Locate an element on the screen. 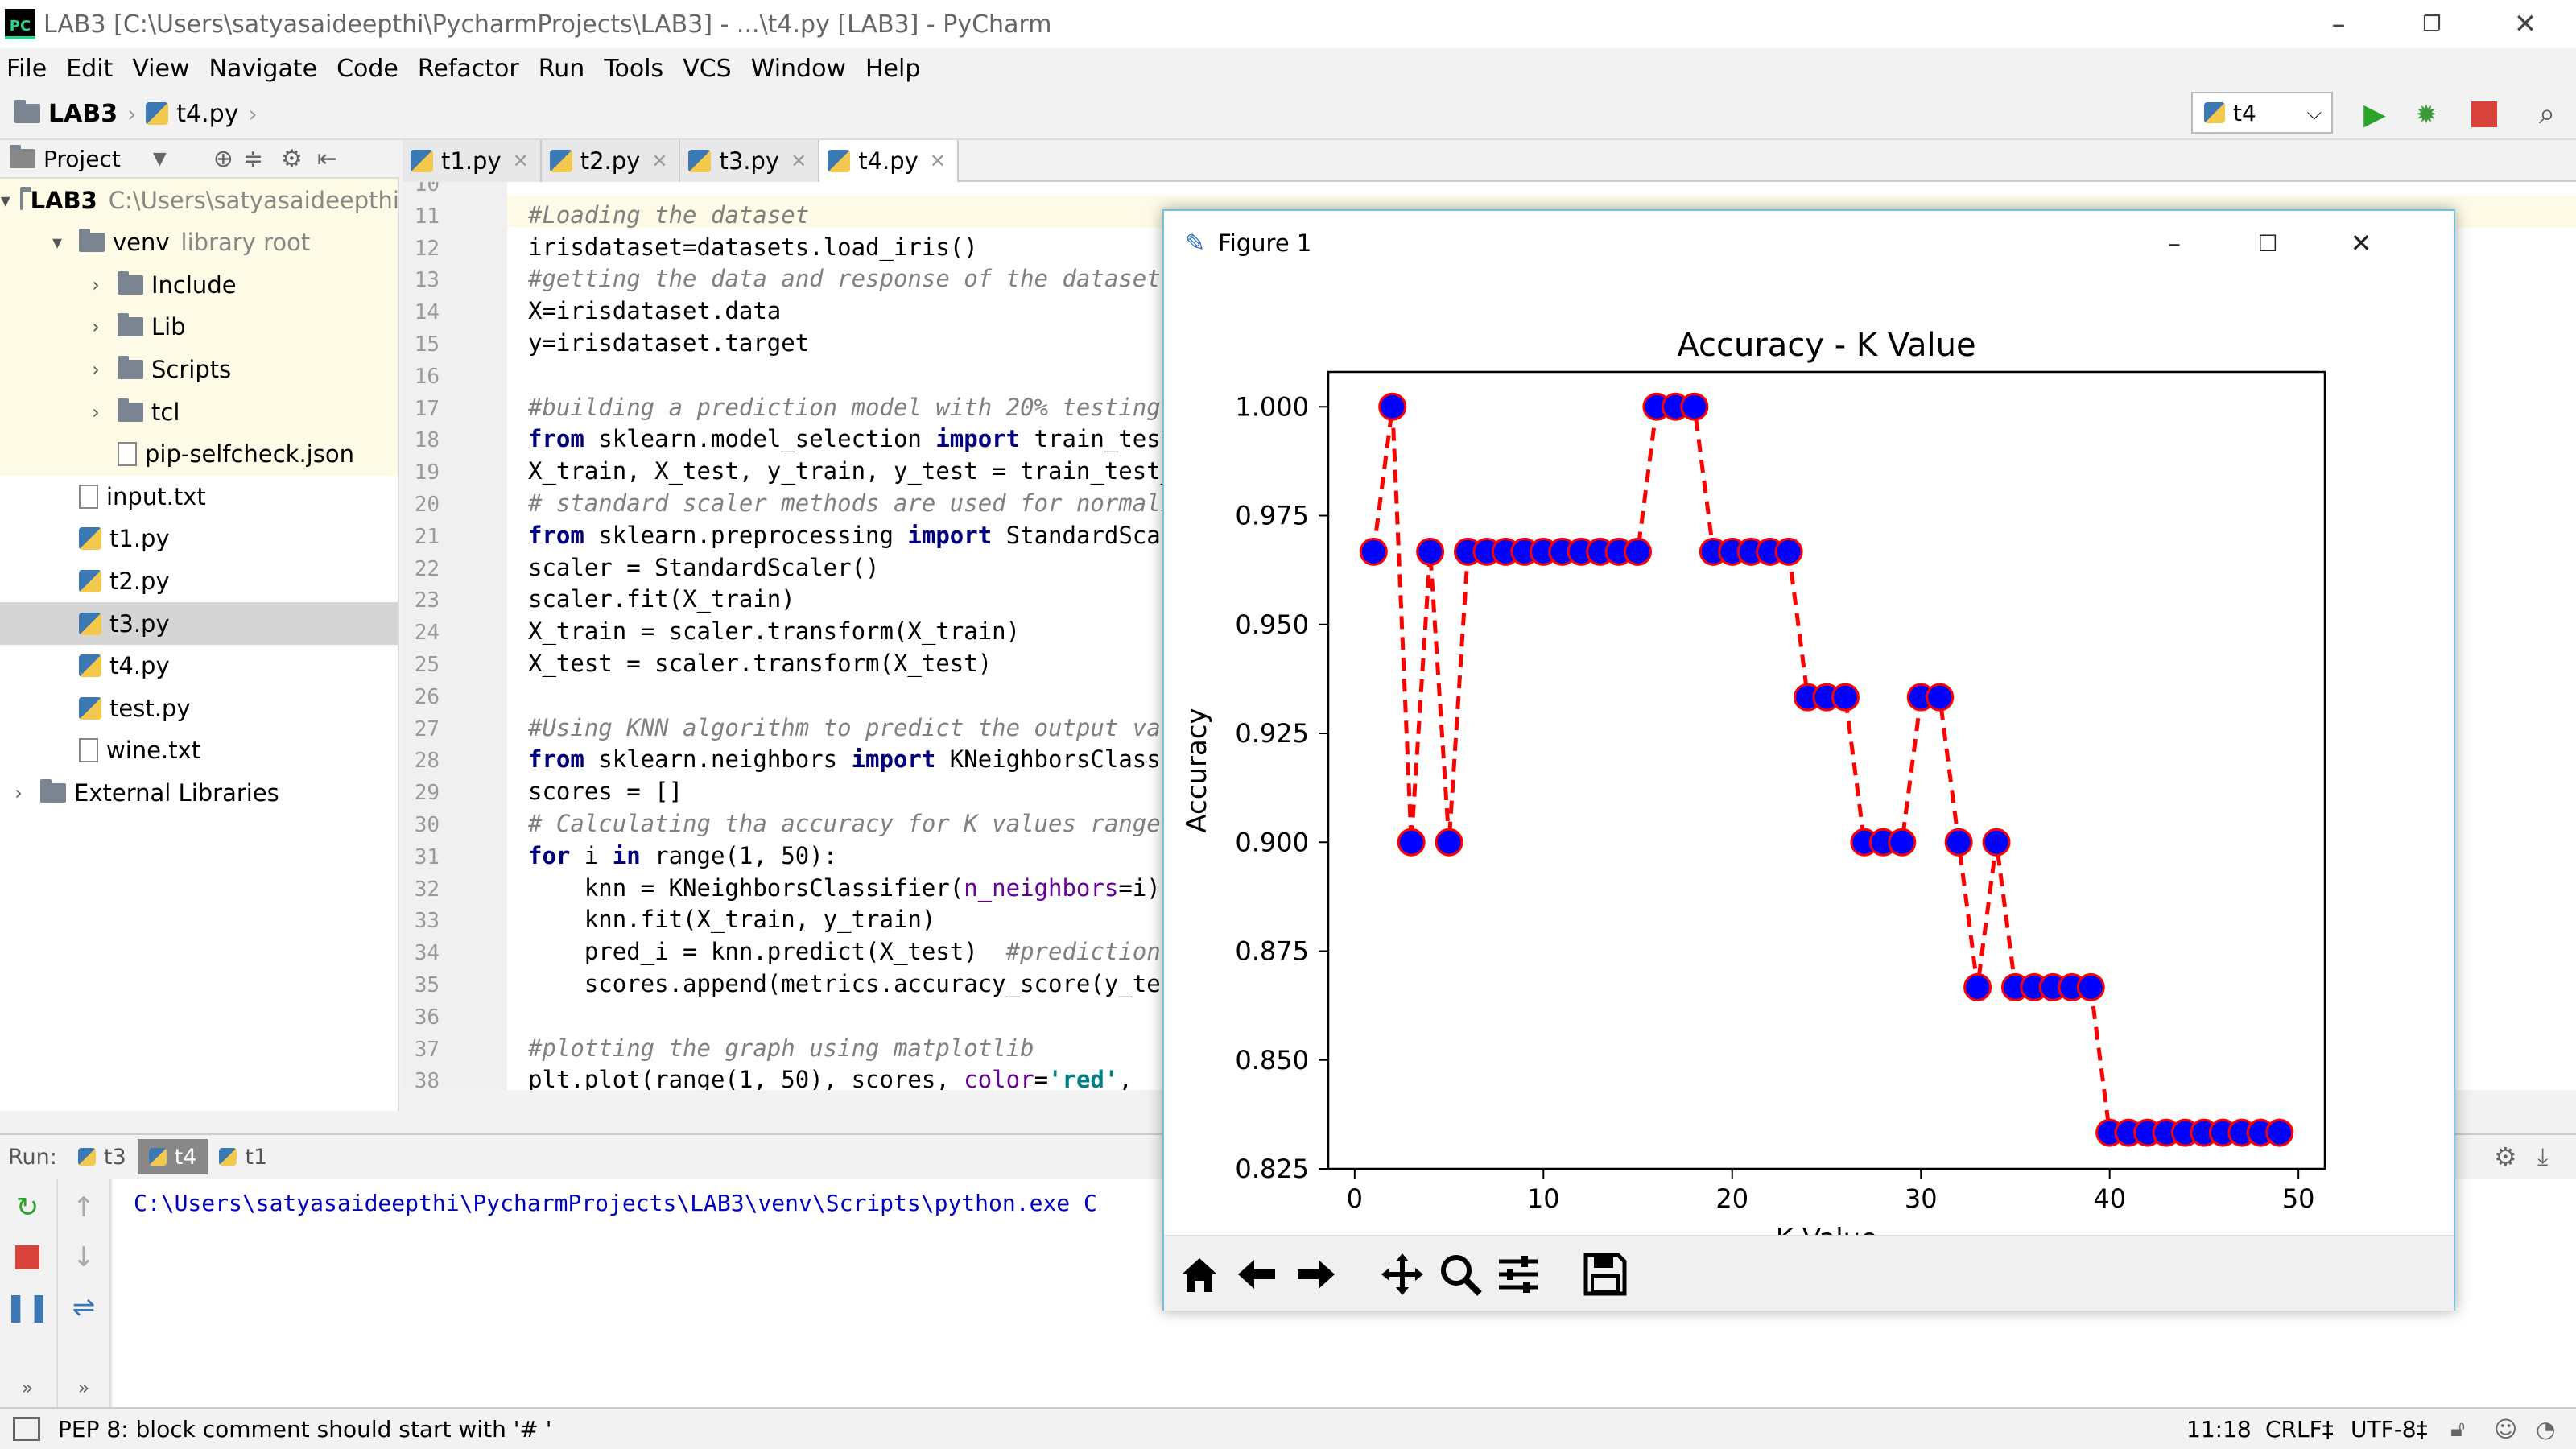  menu-refactor: Refactor is located at coordinates (468, 68).